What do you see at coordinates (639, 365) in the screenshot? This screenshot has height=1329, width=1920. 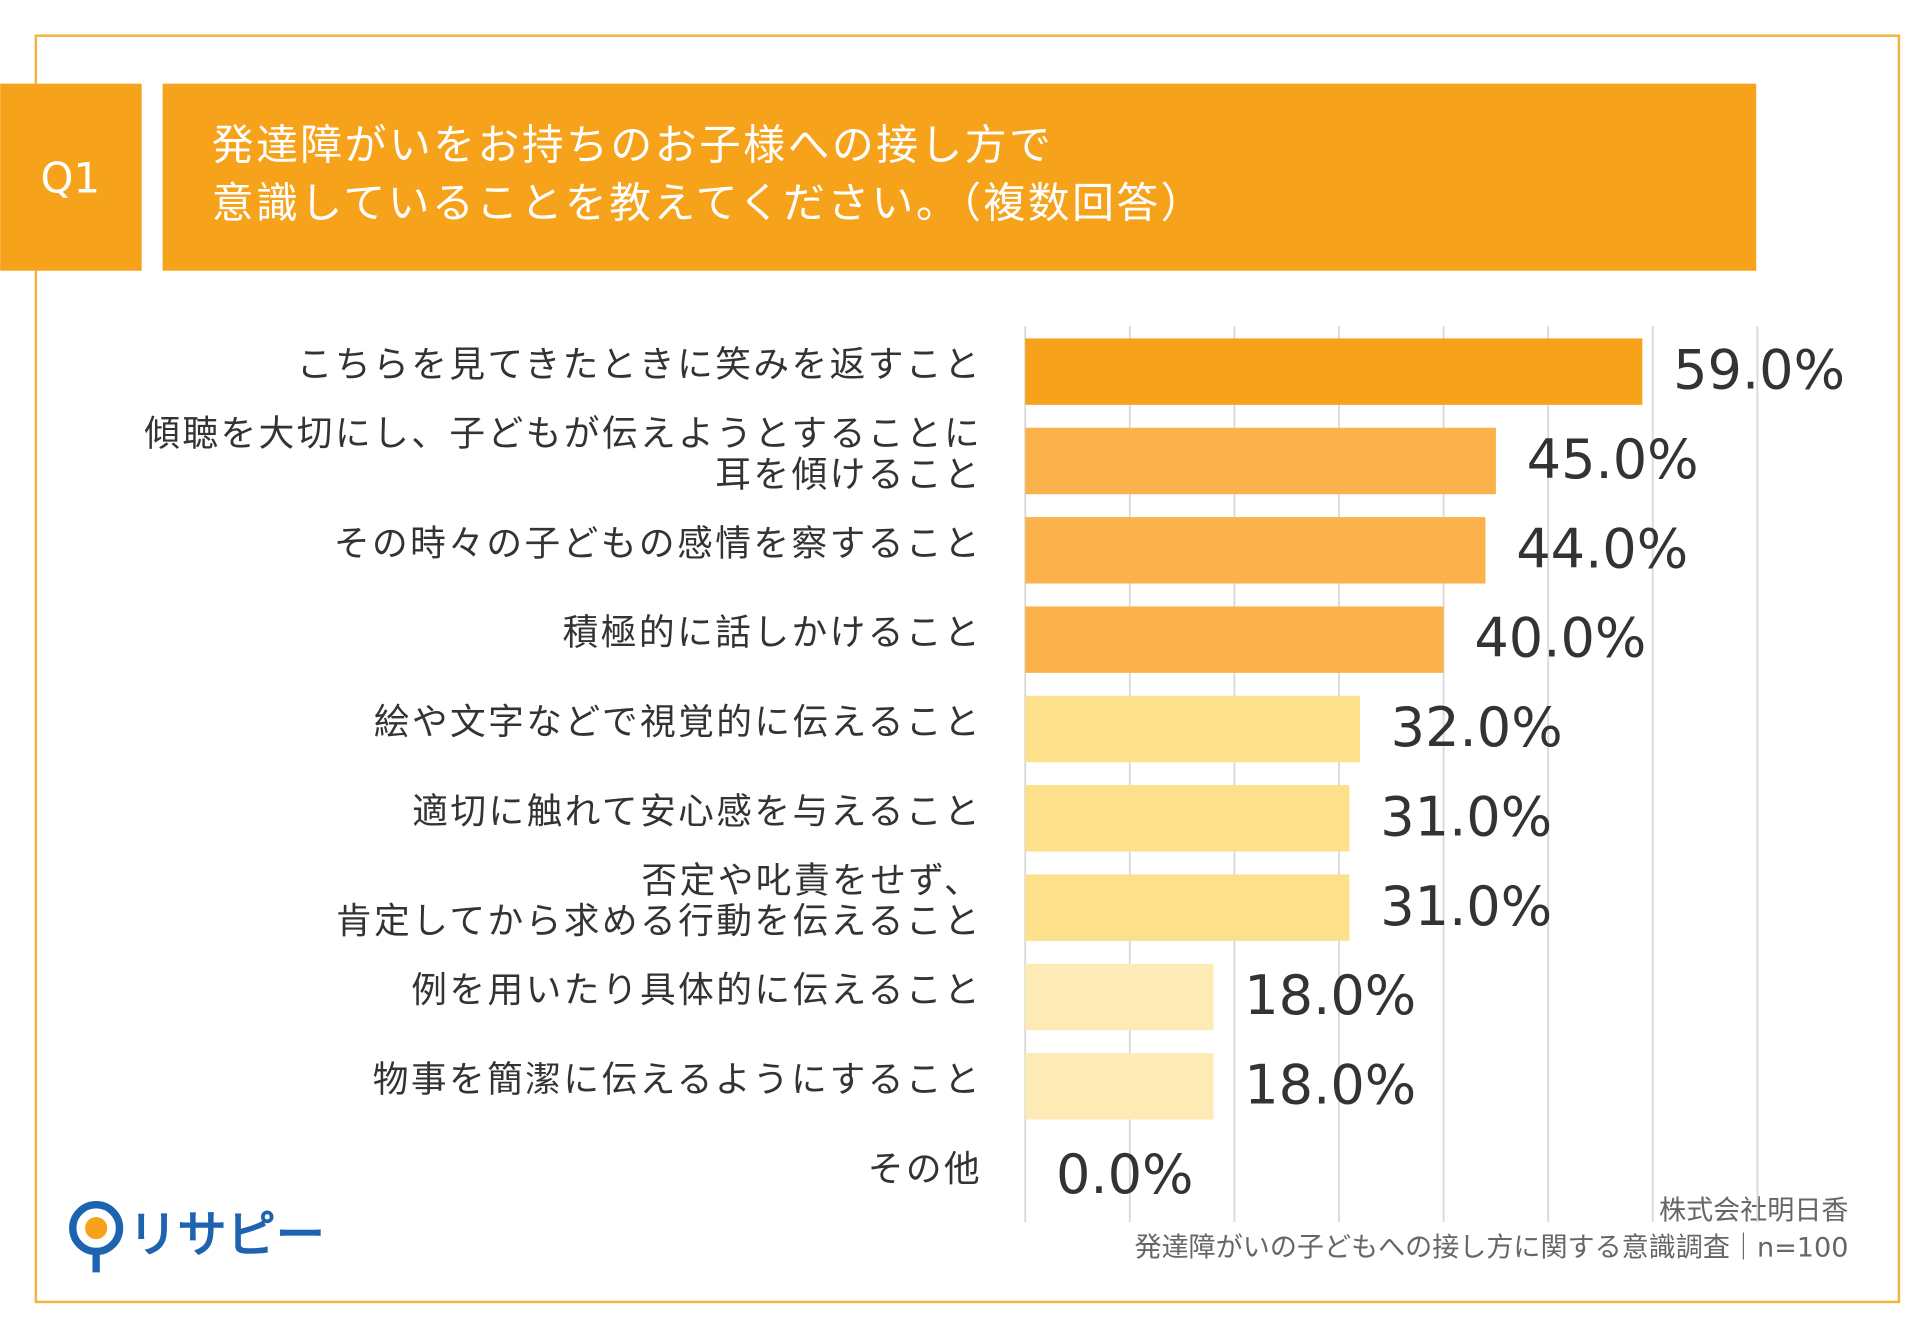 I see `y-tick-label: こちらを見てきたときに笑みを返すこと` at bounding box center [639, 365].